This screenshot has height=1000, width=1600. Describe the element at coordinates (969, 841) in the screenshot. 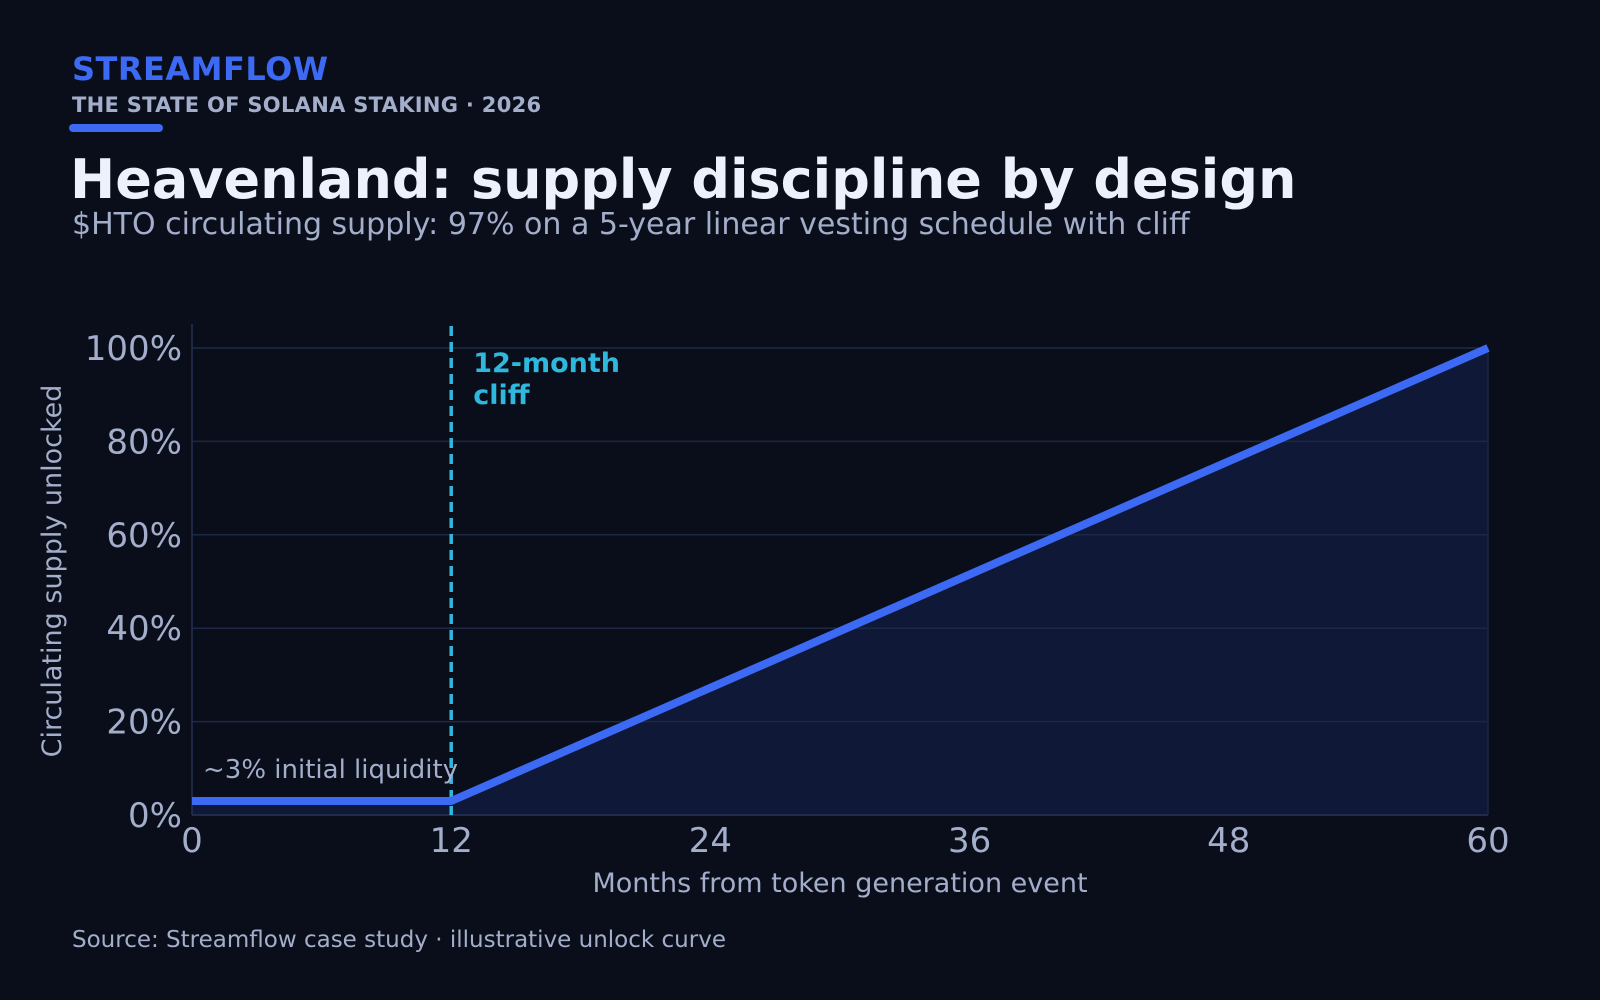

I see `x-tick-label: 36` at that location.